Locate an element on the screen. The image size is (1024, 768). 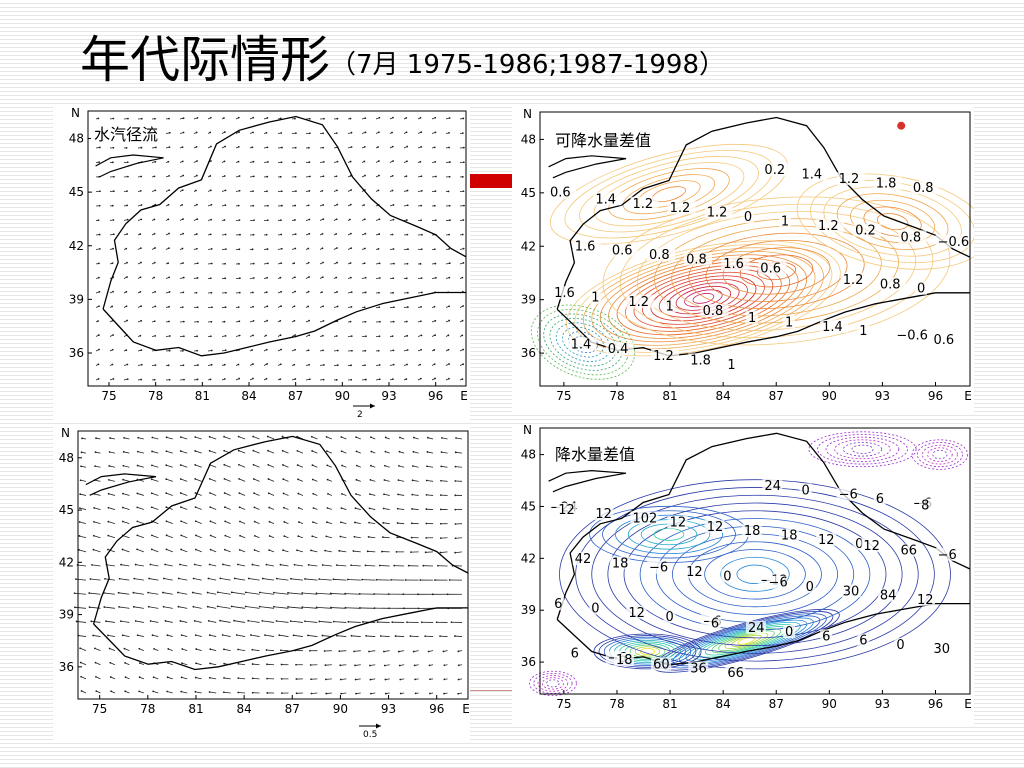
x-tick-label: 75 is located at coordinates (99, 709).